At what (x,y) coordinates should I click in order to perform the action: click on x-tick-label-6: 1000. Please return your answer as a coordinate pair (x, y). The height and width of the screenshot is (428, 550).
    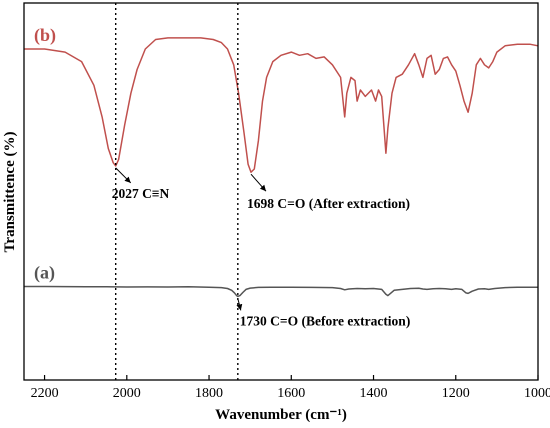
    Looking at the image, I should click on (537, 393).